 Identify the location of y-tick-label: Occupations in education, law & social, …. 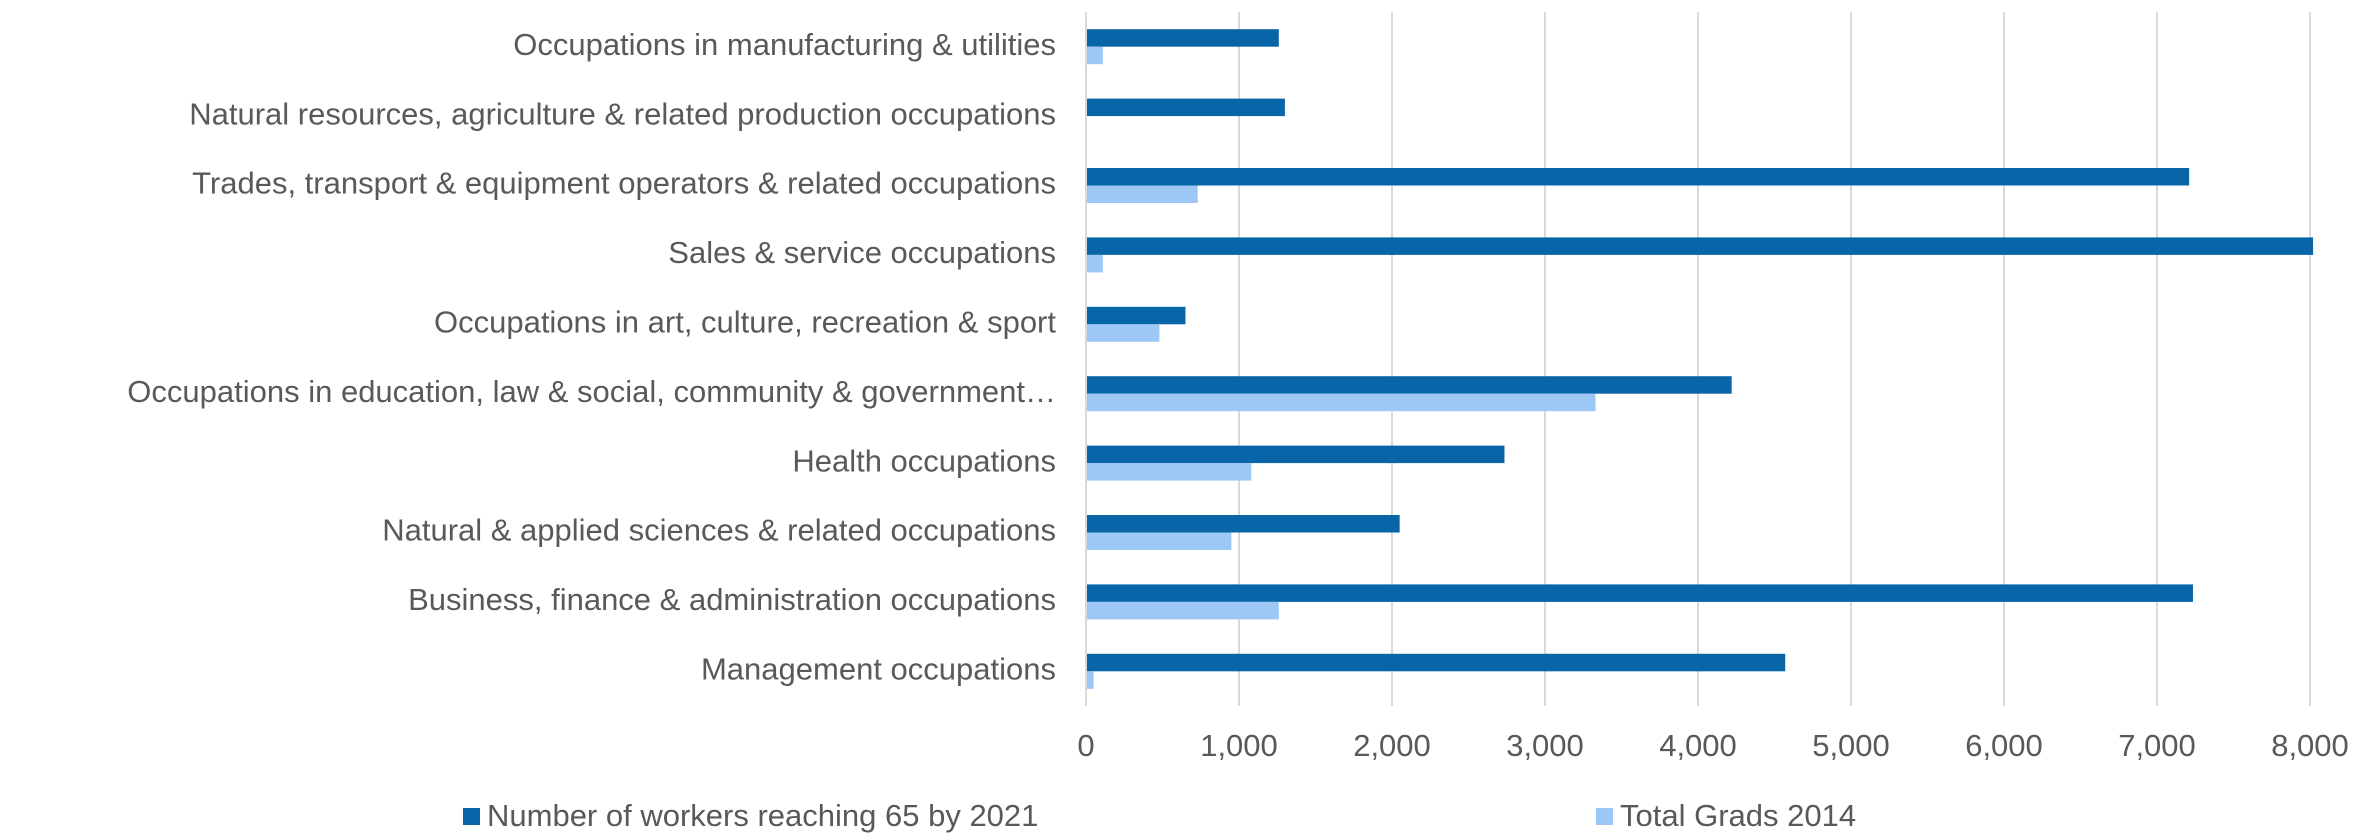
(591, 391).